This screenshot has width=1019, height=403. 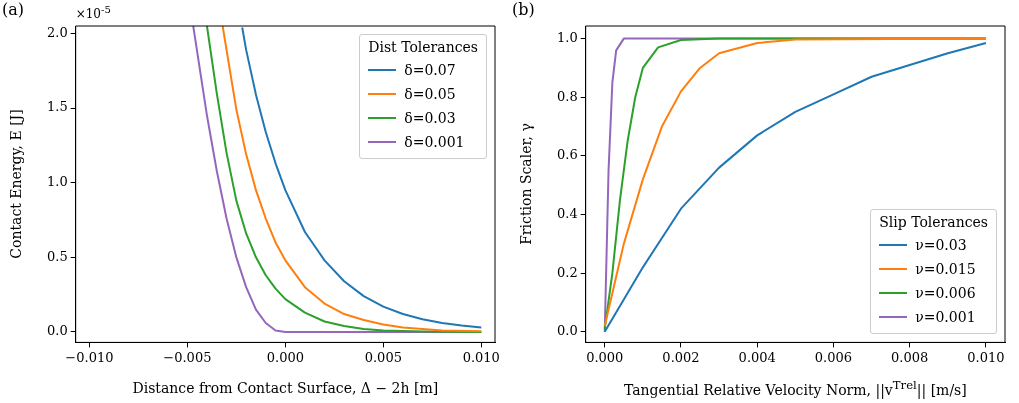 What do you see at coordinates (945, 269) in the screenshot?
I see `legend-label: ν=0.015` at bounding box center [945, 269].